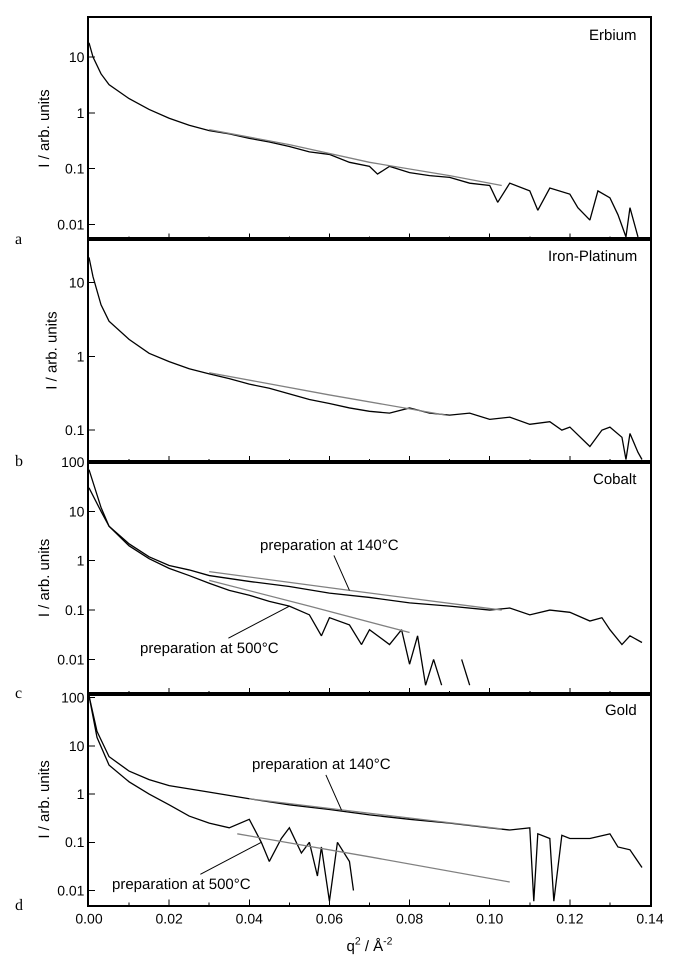  Describe the element at coordinates (19, 905) in the screenshot. I see `text: d` at that location.